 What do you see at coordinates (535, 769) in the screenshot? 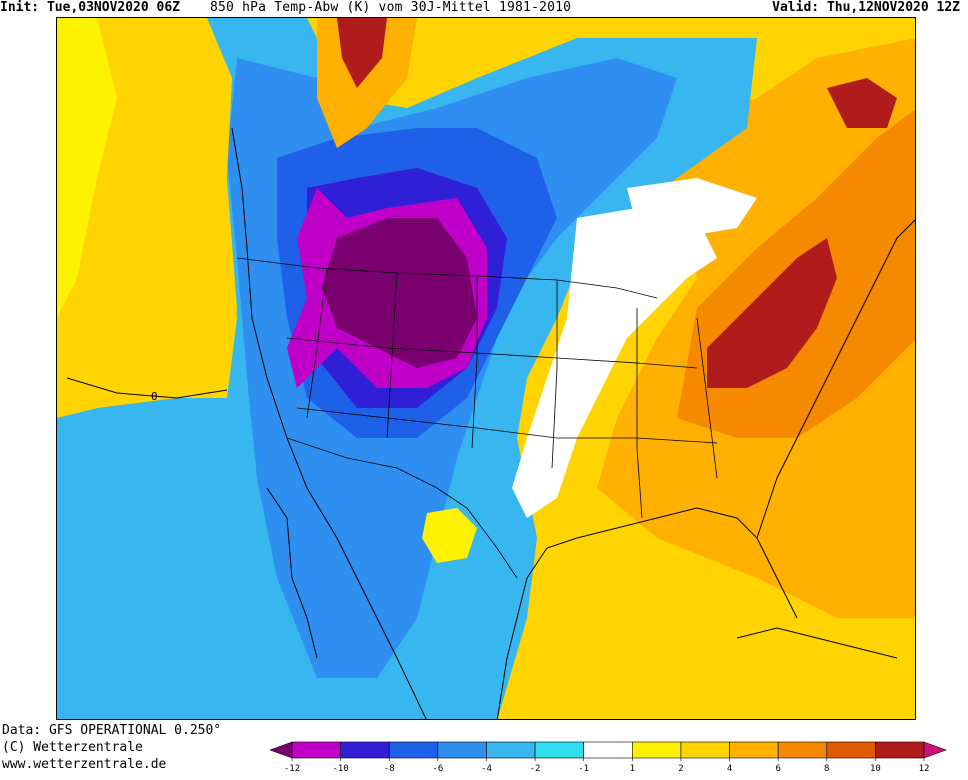
I see `legend-tick-label: -2` at bounding box center [535, 769].